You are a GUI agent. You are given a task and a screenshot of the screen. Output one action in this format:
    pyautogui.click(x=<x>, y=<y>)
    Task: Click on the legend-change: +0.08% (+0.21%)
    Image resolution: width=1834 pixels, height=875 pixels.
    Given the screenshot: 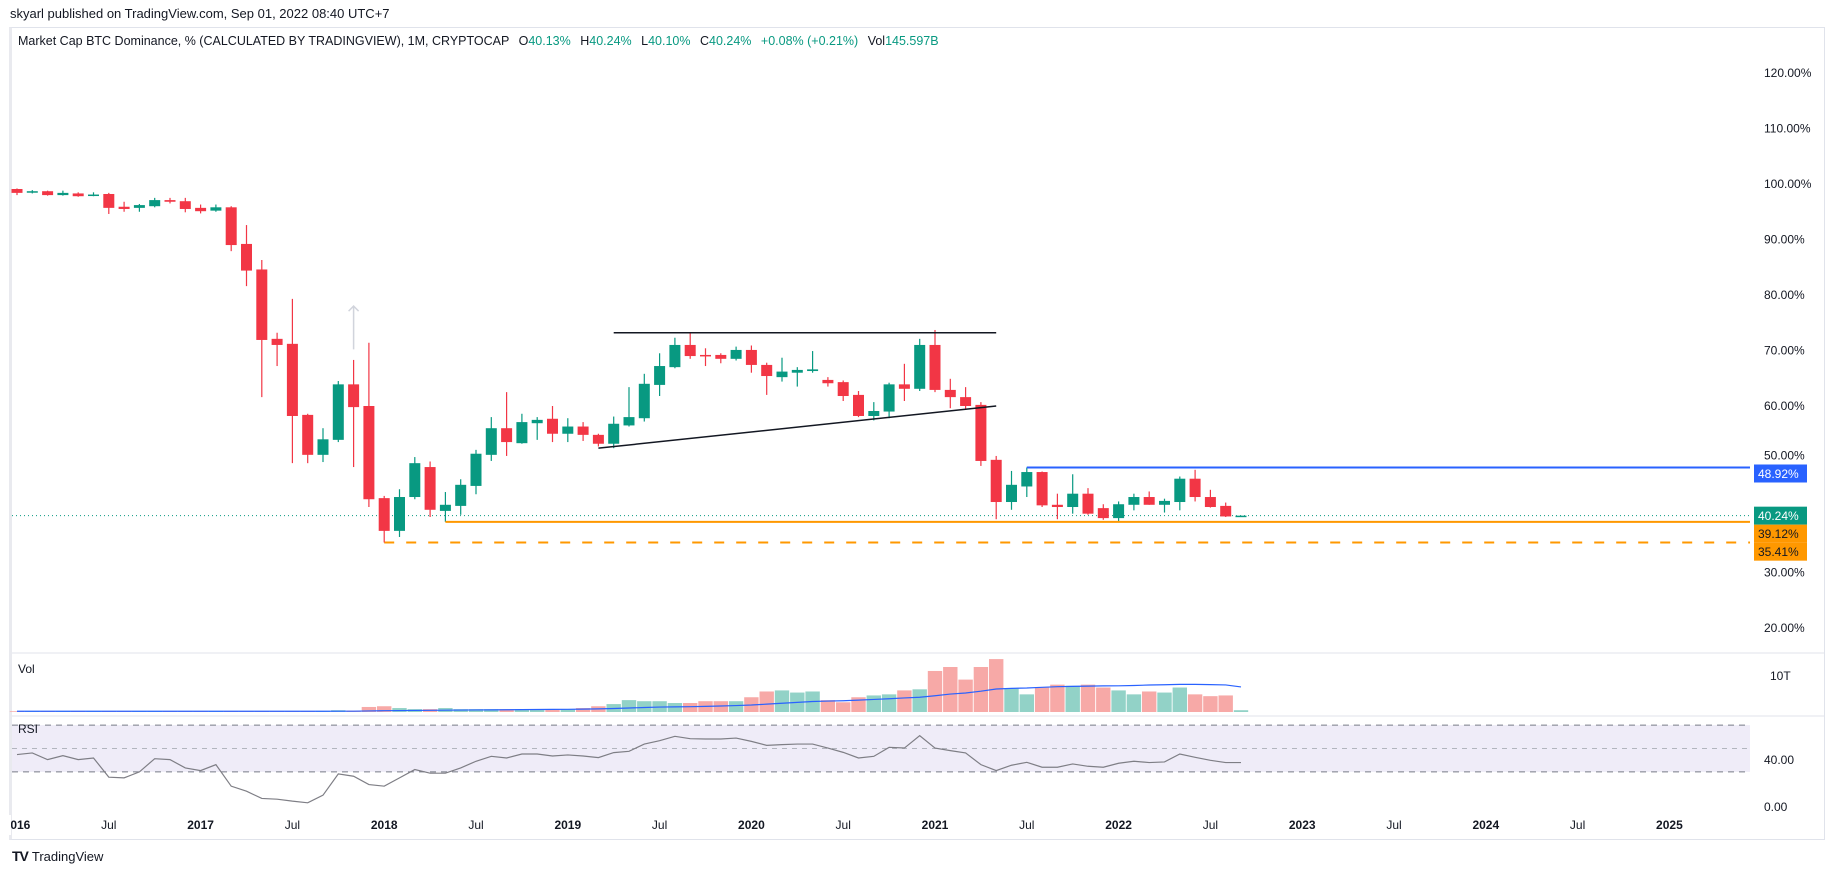 What is the action you would take?
    pyautogui.click(x=809, y=41)
    